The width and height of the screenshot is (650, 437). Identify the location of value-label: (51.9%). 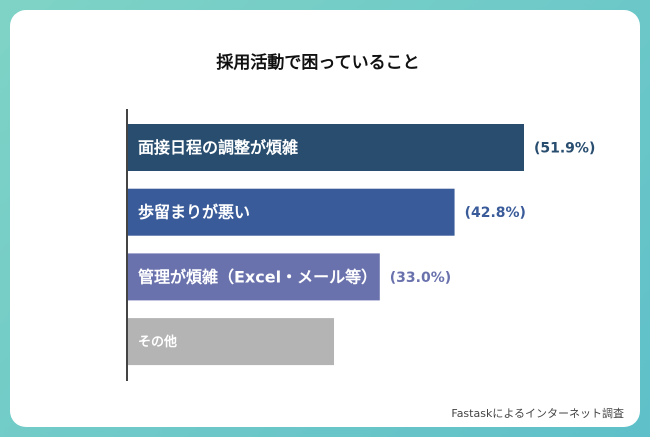
(564, 149).